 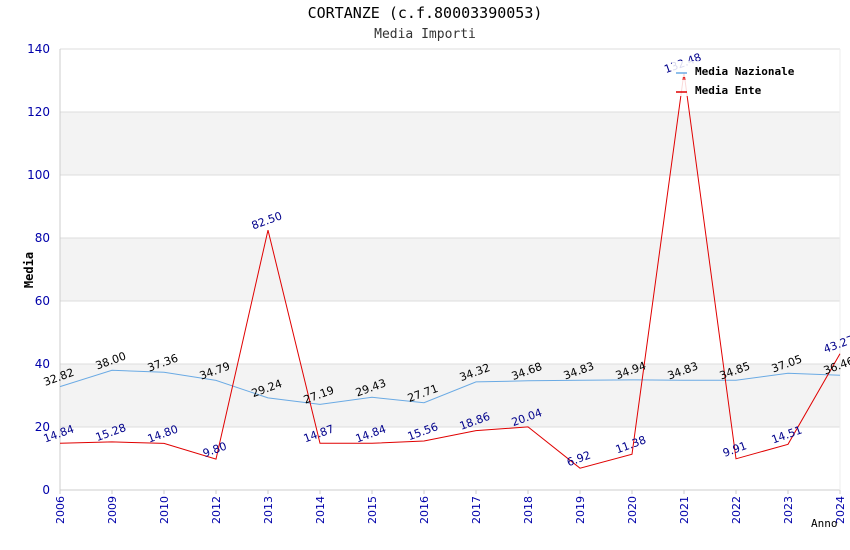 I want to click on y-tick-label: 140, so click(x=38, y=49).